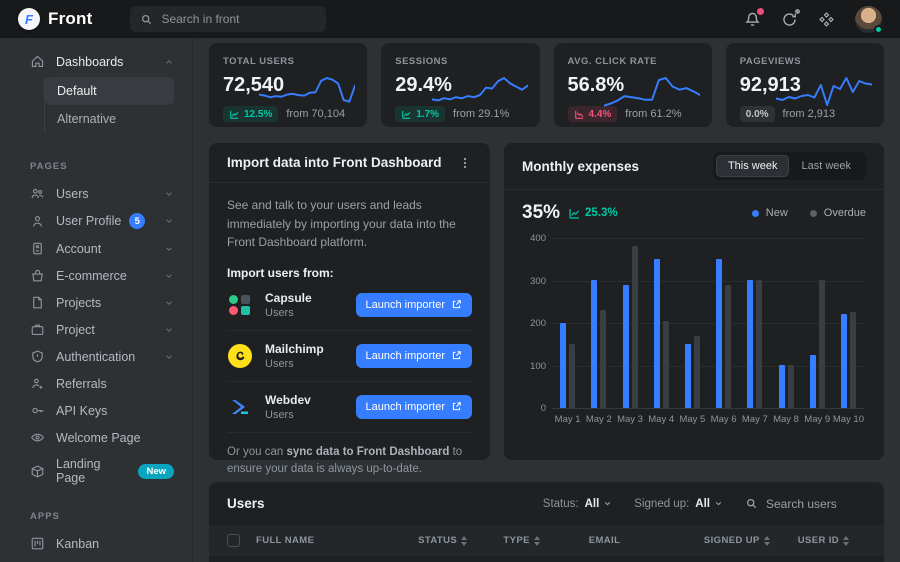  Describe the element at coordinates (233, 540) in the screenshot. I see `select-all-checkbox` at that location.